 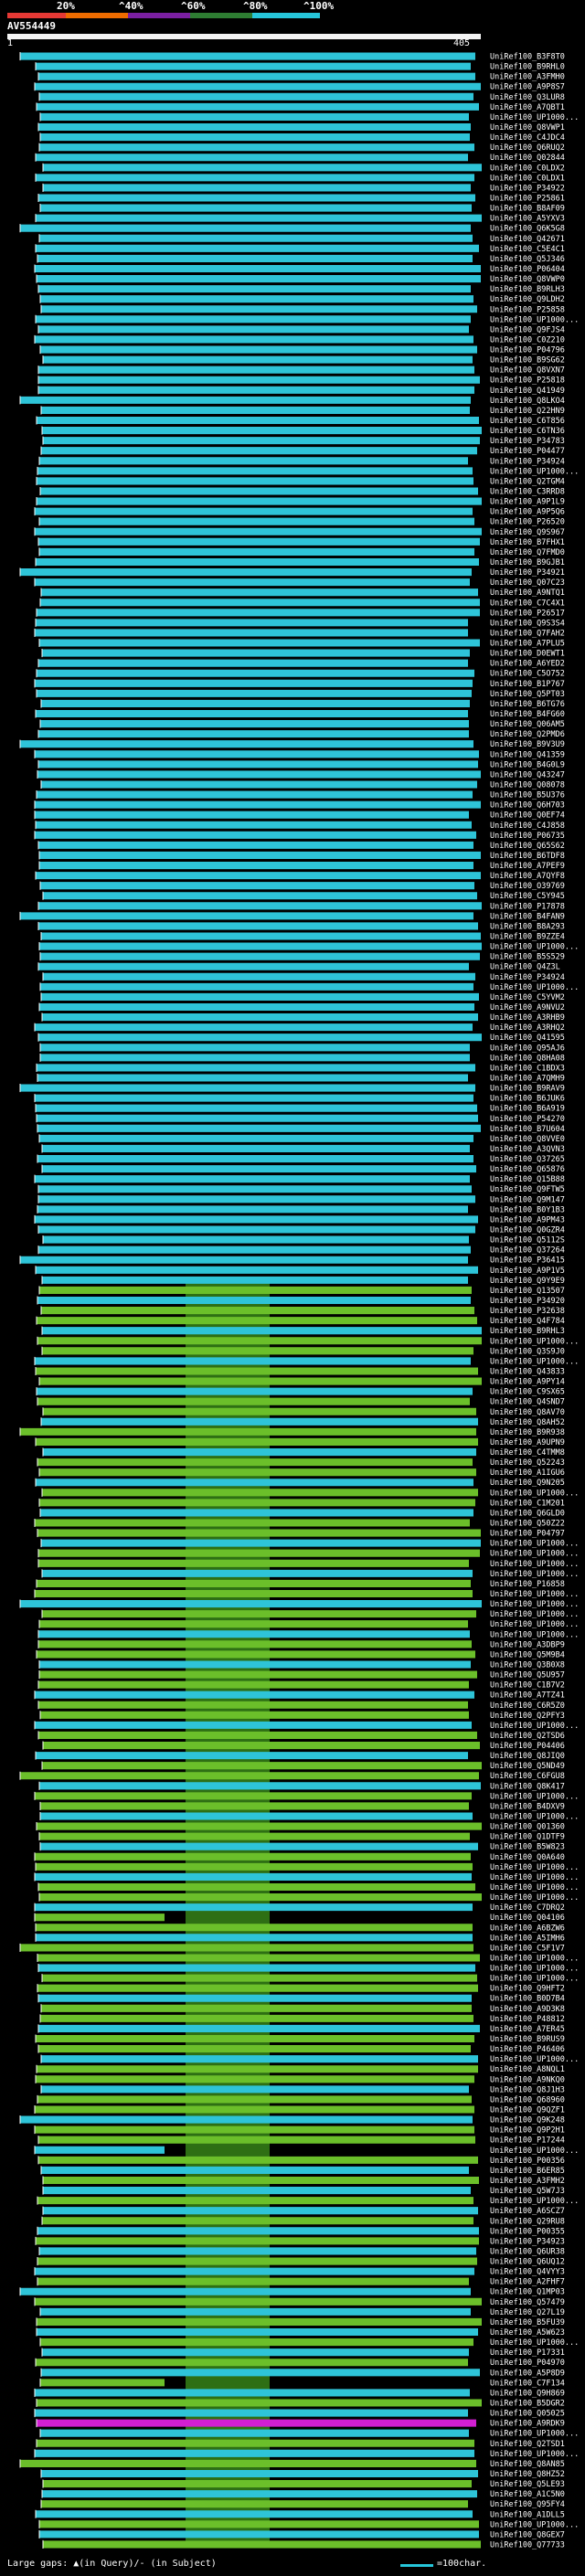 What do you see at coordinates (244, 36) in the screenshot?
I see `query-bar` at bounding box center [244, 36].